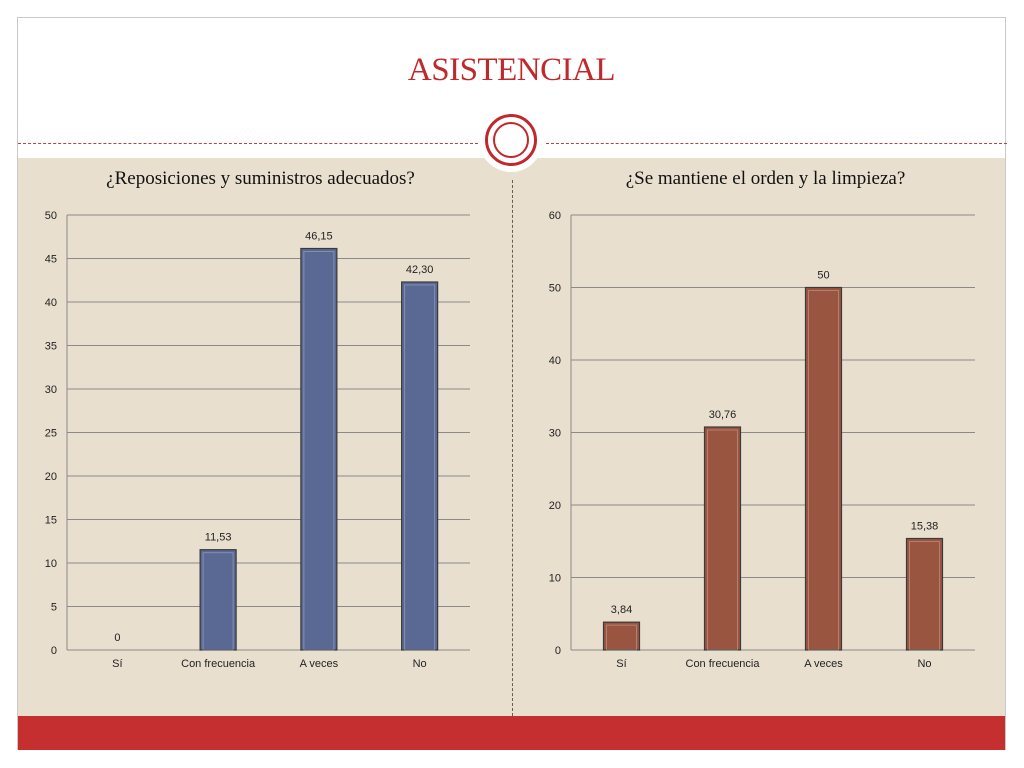 This screenshot has width=1024, height=768. Describe the element at coordinates (555, 579) in the screenshot. I see `right-chart-y-tick-label: 10` at that location.